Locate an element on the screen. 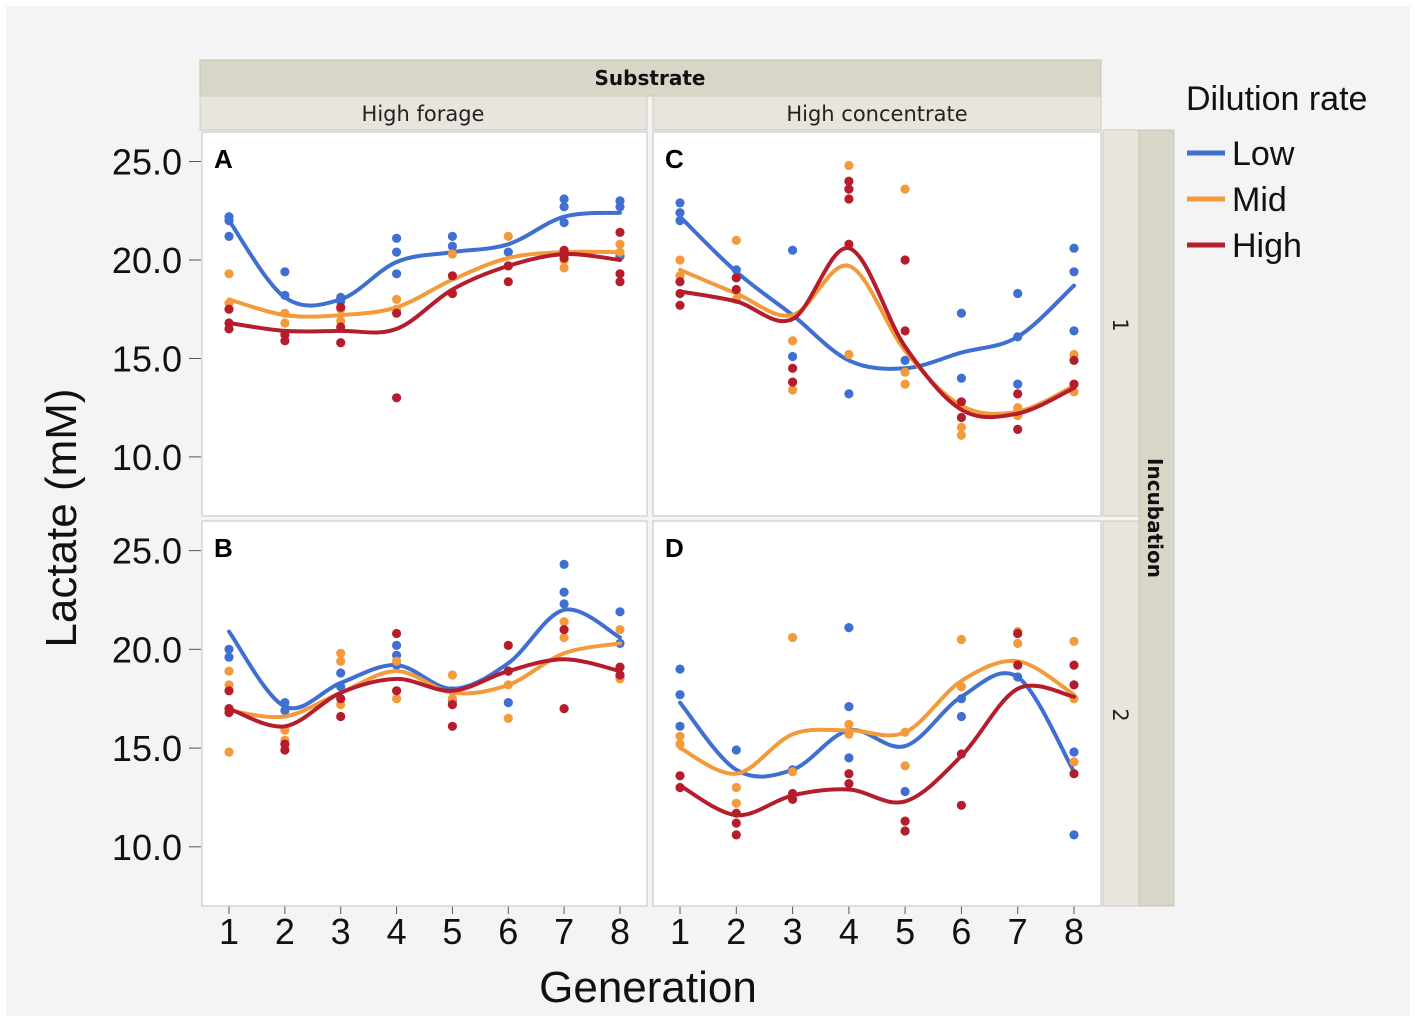  y-tick-label: 25.0 is located at coordinates (147, 162).